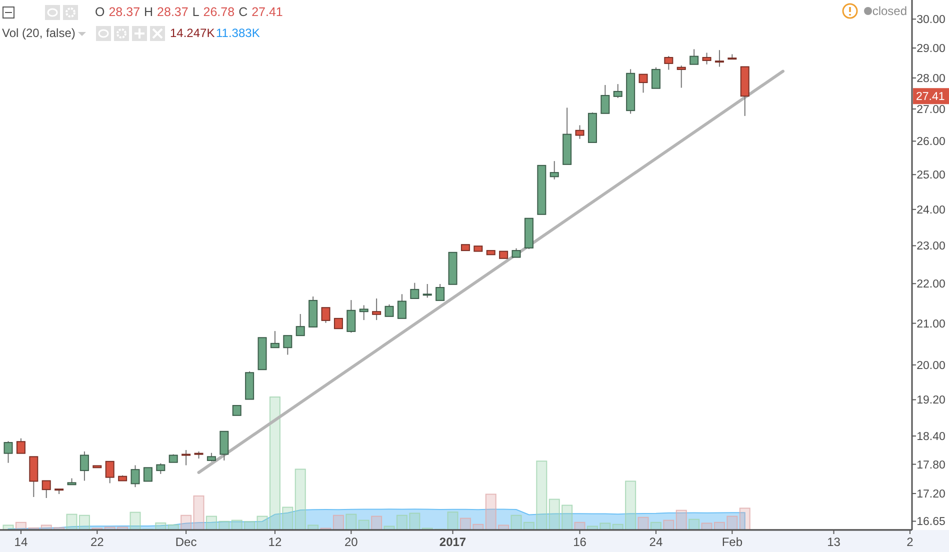 This screenshot has width=949, height=552. I want to click on y-tick-label: 21.00, so click(931, 324).